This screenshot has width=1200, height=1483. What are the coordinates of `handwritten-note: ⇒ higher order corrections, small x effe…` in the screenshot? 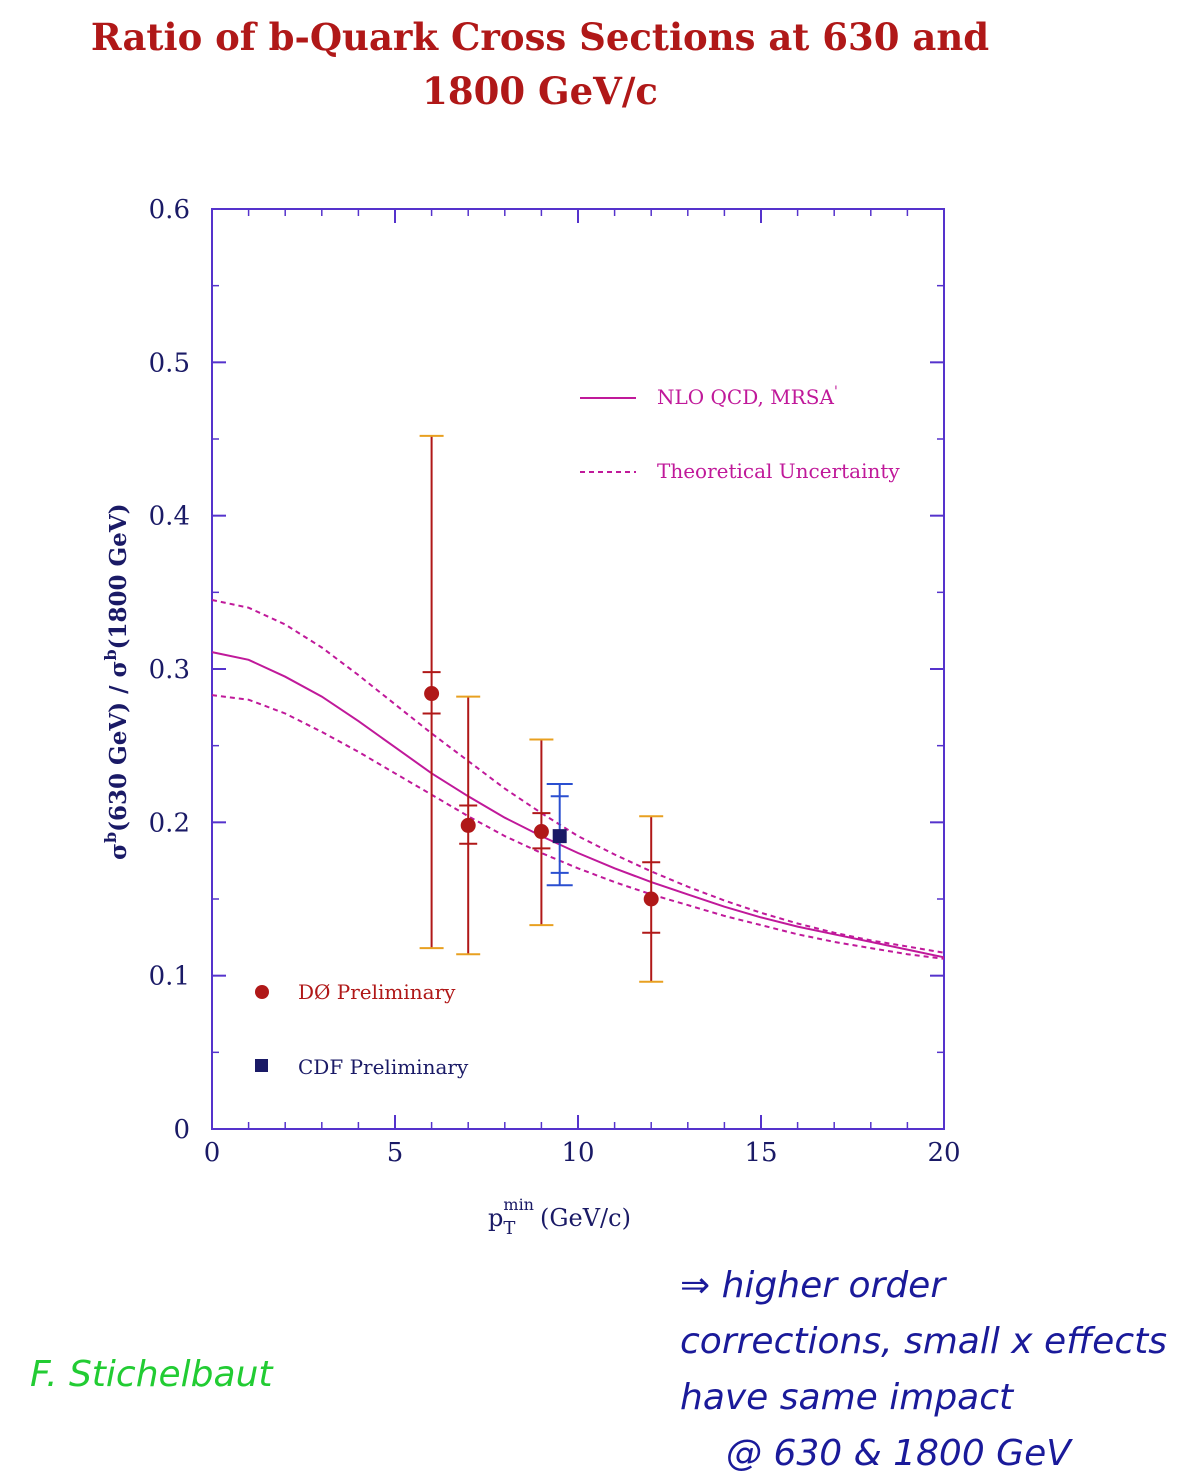 It's located at (923, 1370).